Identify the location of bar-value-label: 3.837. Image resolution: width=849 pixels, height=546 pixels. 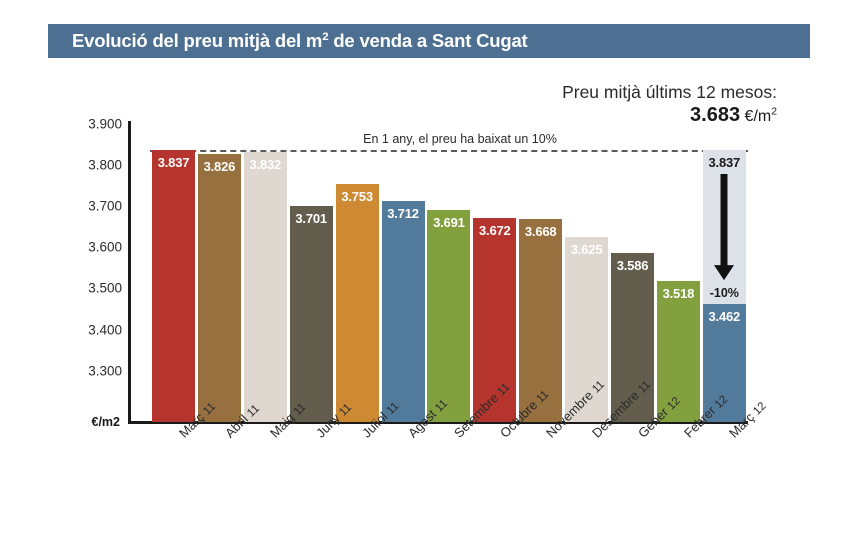
(173, 162).